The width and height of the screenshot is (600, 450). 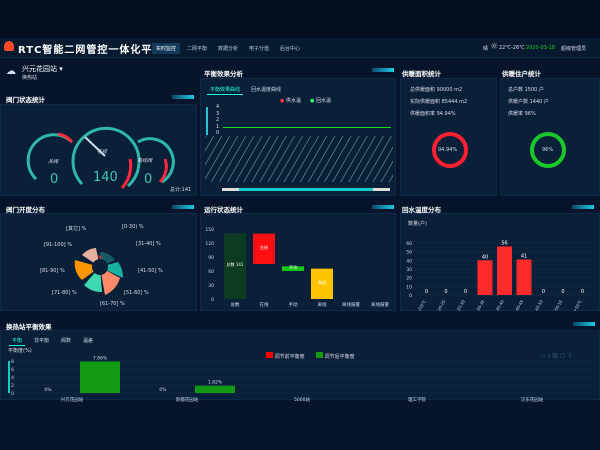 I want to click on x-tick: 25-30, so click(x=461, y=305).